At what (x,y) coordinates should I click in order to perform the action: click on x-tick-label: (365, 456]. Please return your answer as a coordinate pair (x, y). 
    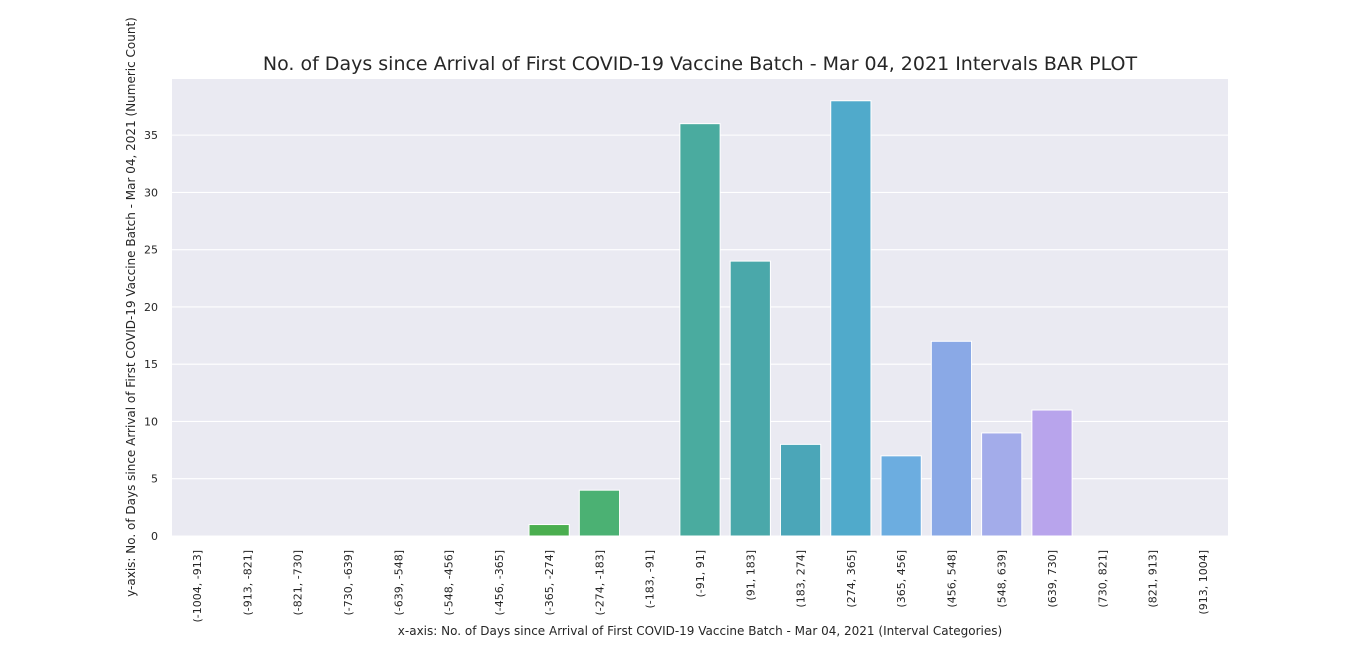
    Looking at the image, I should click on (901, 579).